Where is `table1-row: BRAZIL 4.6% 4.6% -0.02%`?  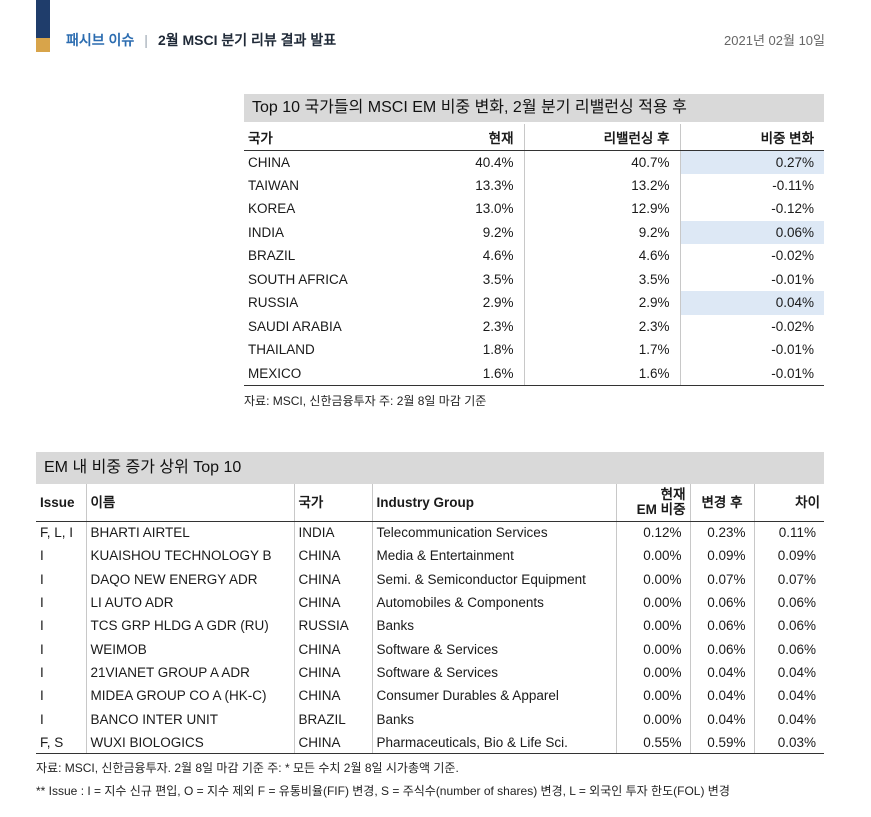
table1-row: BRAZIL 4.6% 4.6% -0.02% is located at coordinates (534, 256).